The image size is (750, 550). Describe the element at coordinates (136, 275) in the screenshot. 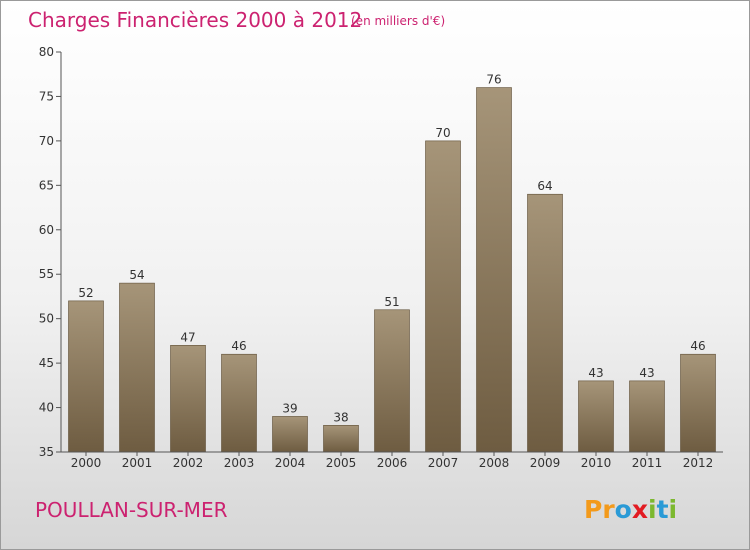

I see `value-label-2001: 54` at that location.